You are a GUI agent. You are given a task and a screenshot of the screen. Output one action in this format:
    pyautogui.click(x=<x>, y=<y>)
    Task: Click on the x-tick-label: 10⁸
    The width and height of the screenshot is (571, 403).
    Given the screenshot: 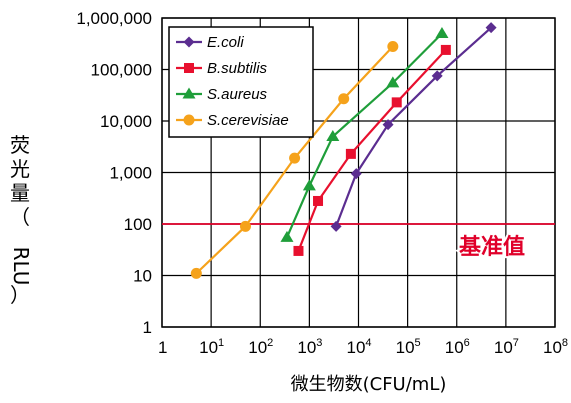 What is the action you would take?
    pyautogui.click(x=555, y=347)
    